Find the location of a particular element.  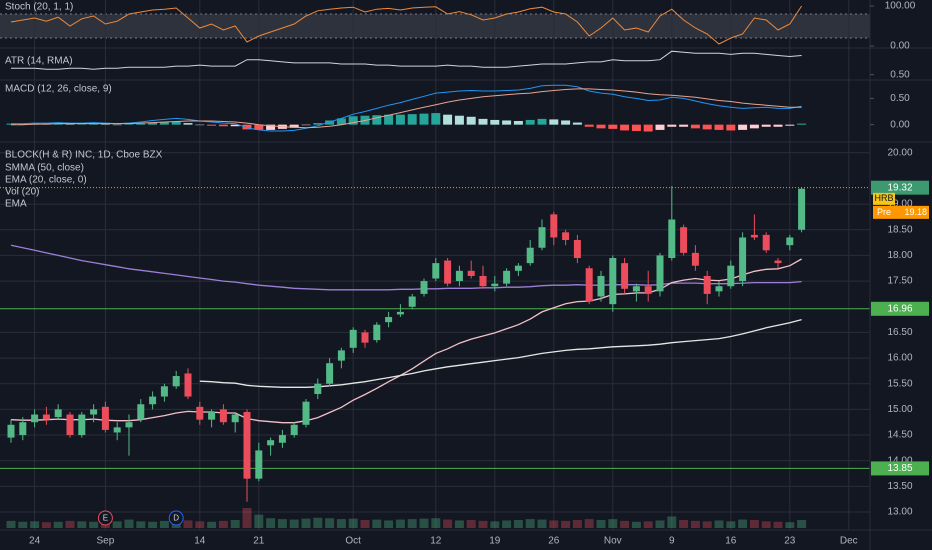

level-tag-label: 13.85 is located at coordinates (899, 468).